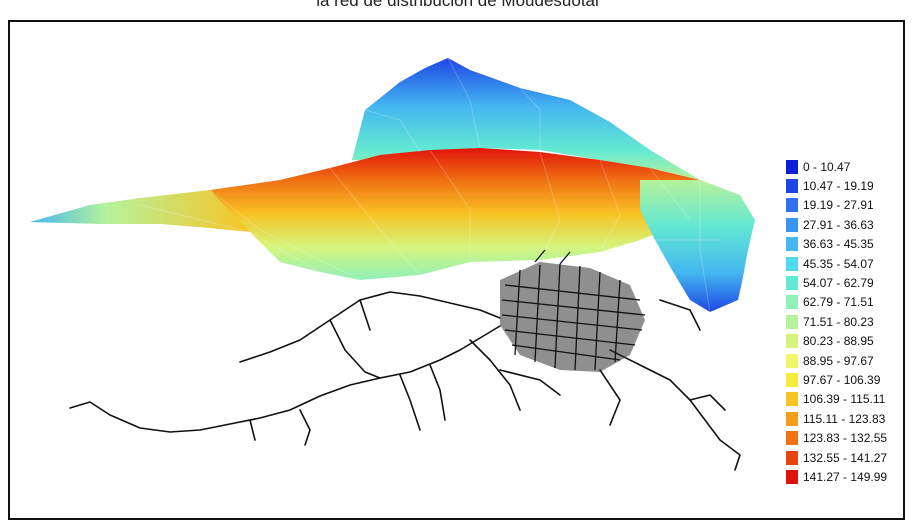 Image resolution: width=915 pixels, height=520 pixels. I want to click on legend-item: 27.91 - 36.63, so click(836, 224).